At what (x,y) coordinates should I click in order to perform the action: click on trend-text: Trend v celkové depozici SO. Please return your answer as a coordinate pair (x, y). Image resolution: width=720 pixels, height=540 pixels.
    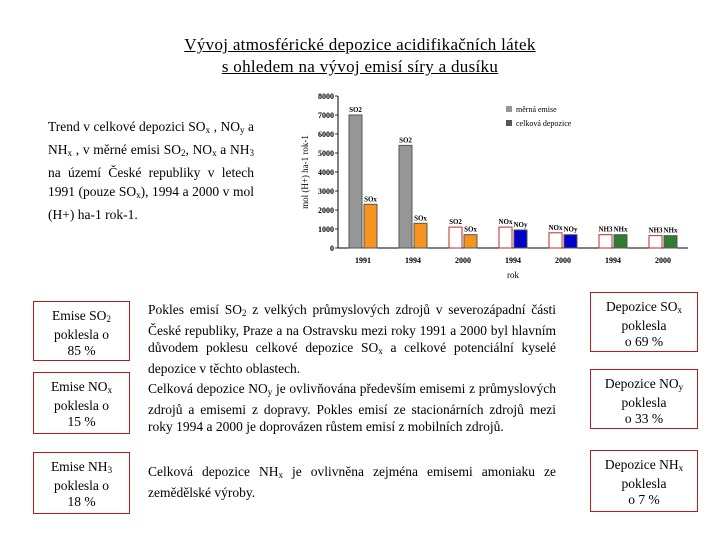
    Looking at the image, I should click on (127, 126).